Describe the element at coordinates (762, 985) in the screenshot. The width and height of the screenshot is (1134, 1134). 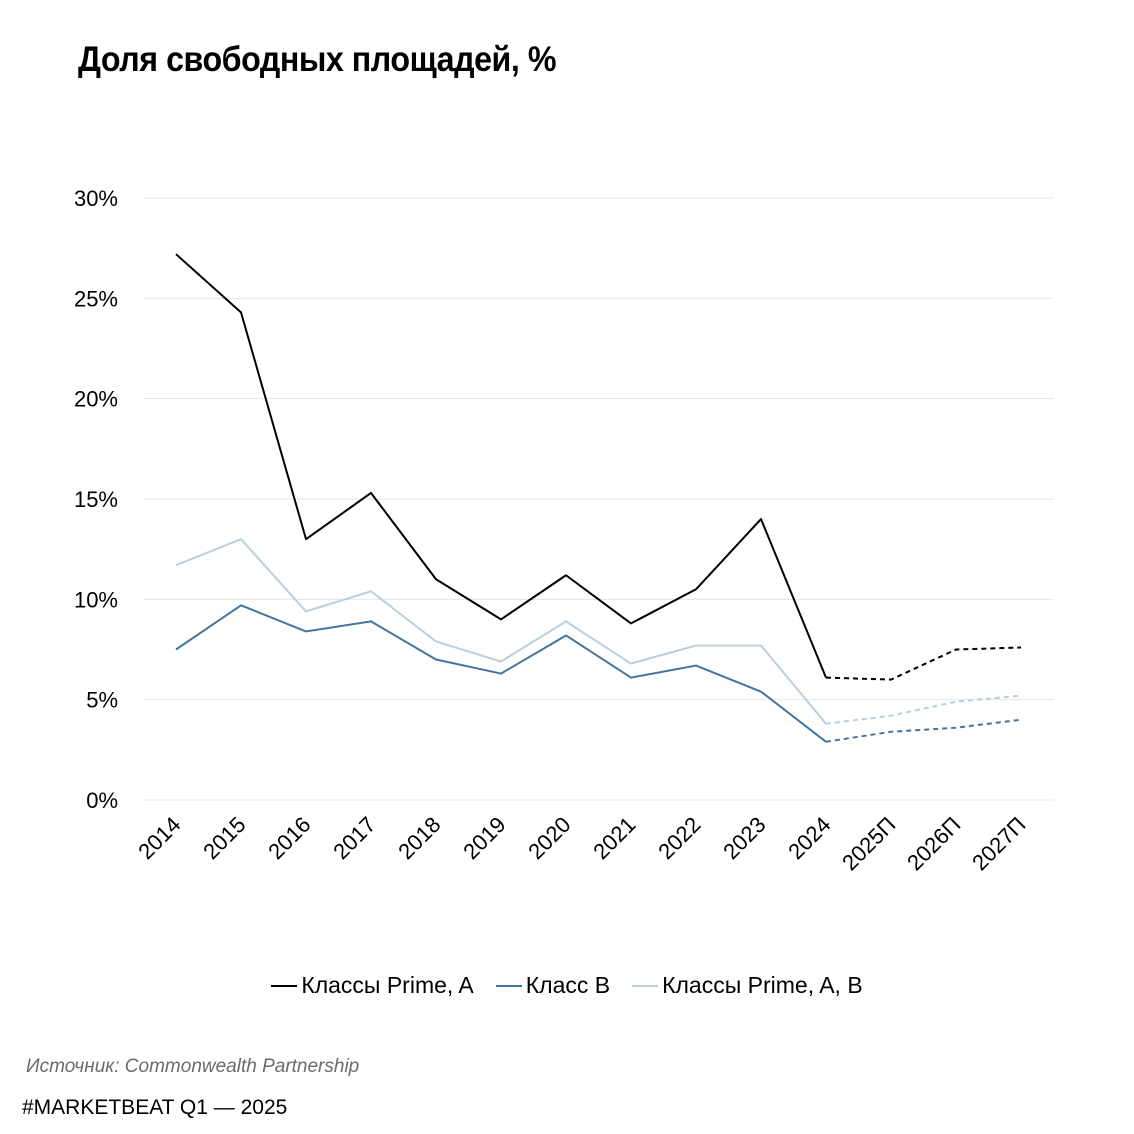
I see `legend-label: Классы Prime, A, B` at that location.